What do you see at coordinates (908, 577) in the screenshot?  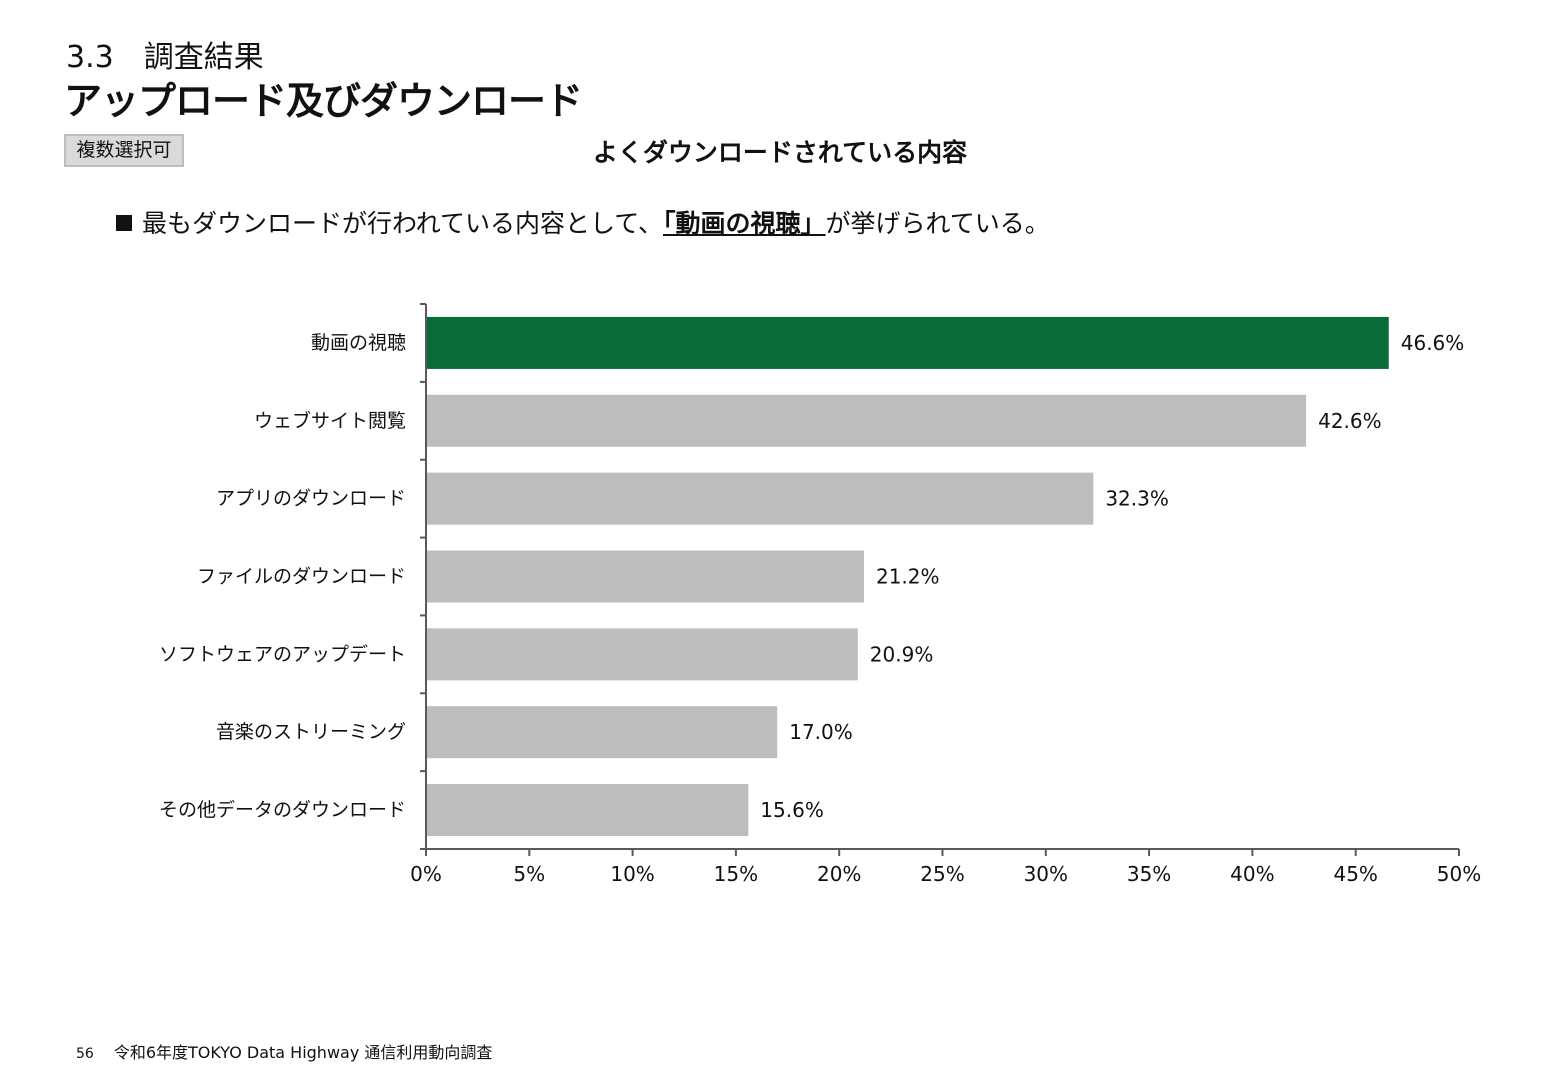 I see `value-label: 21.2%` at bounding box center [908, 577].